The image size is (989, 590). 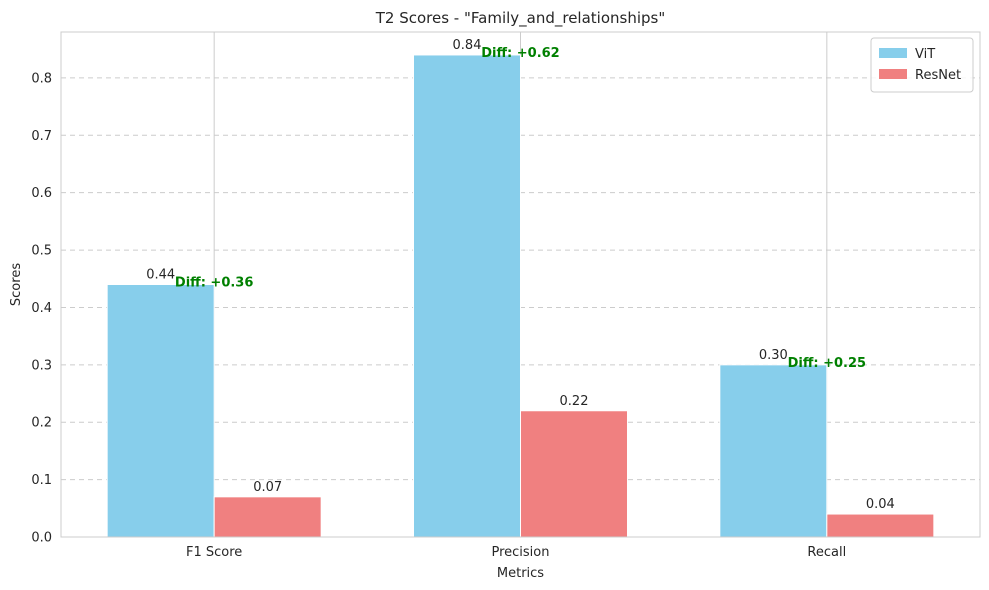 I want to click on diff-annotation: Diff: +0.36, so click(x=214, y=283).